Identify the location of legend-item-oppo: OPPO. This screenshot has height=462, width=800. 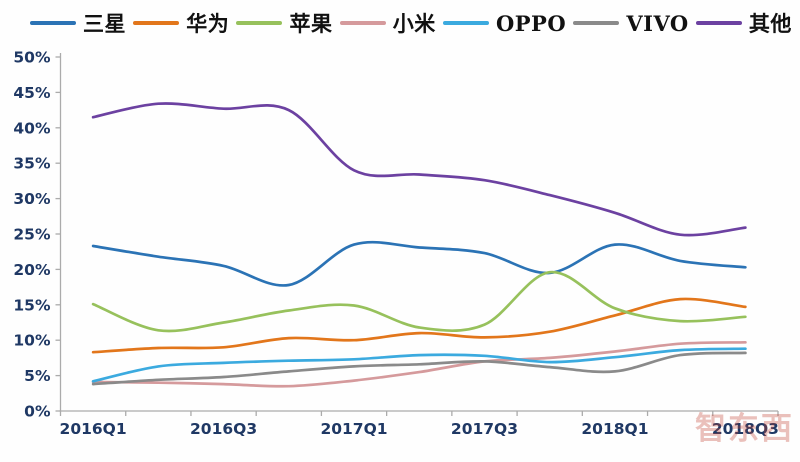
(504, 23).